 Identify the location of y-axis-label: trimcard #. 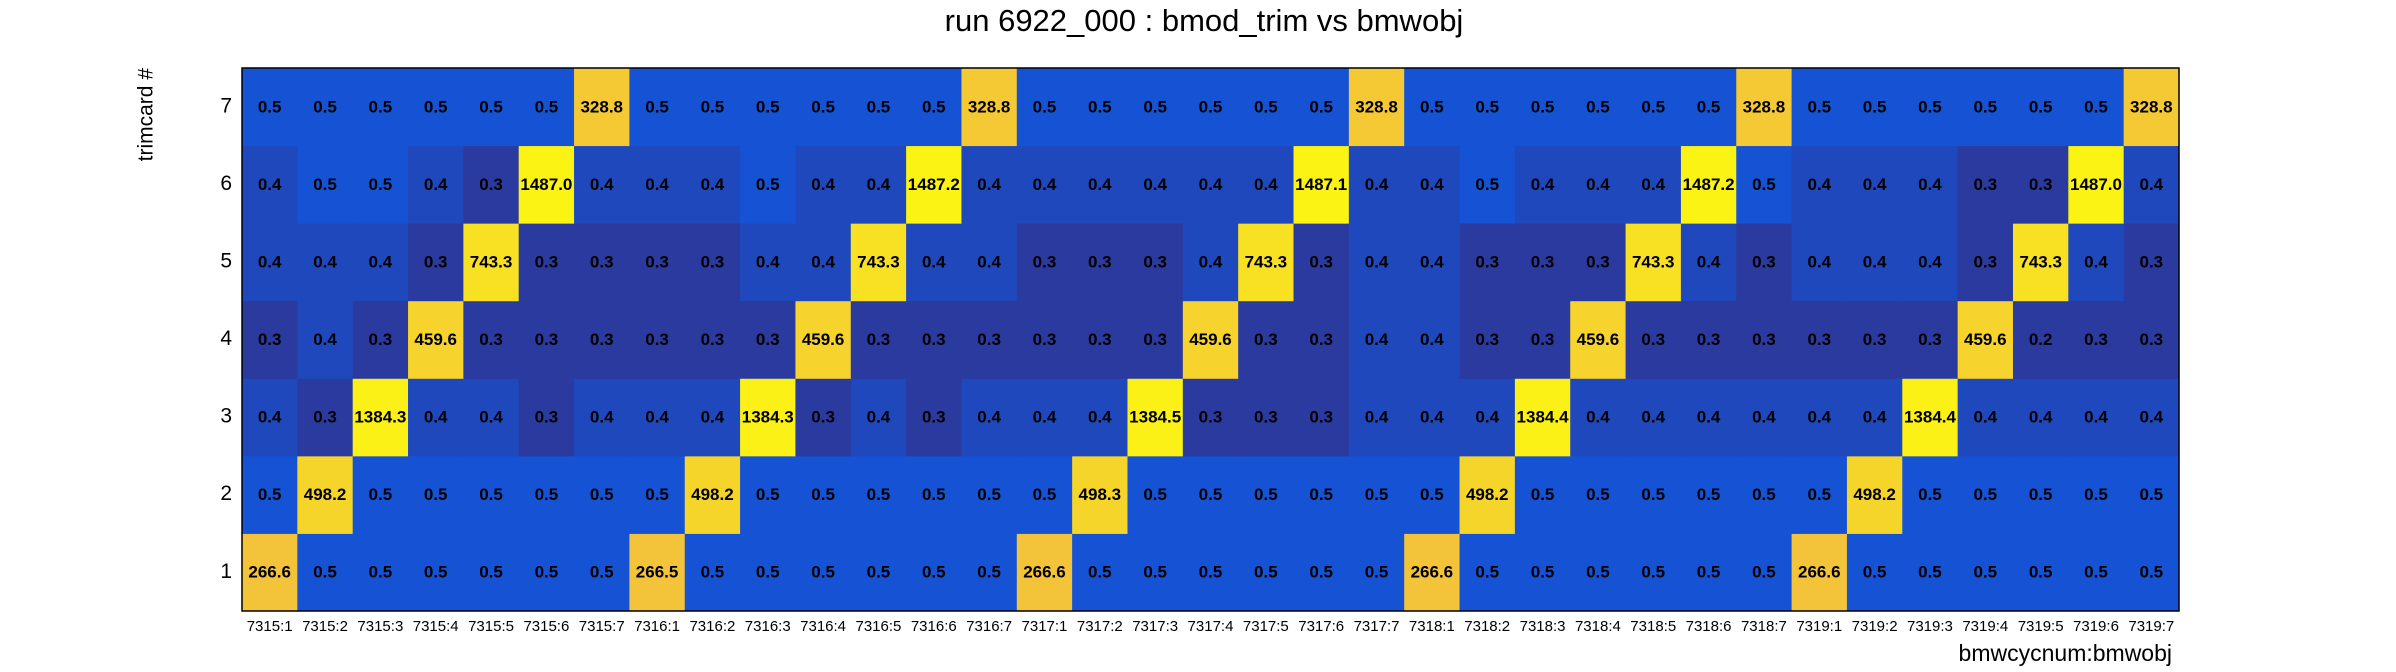
(146, 115).